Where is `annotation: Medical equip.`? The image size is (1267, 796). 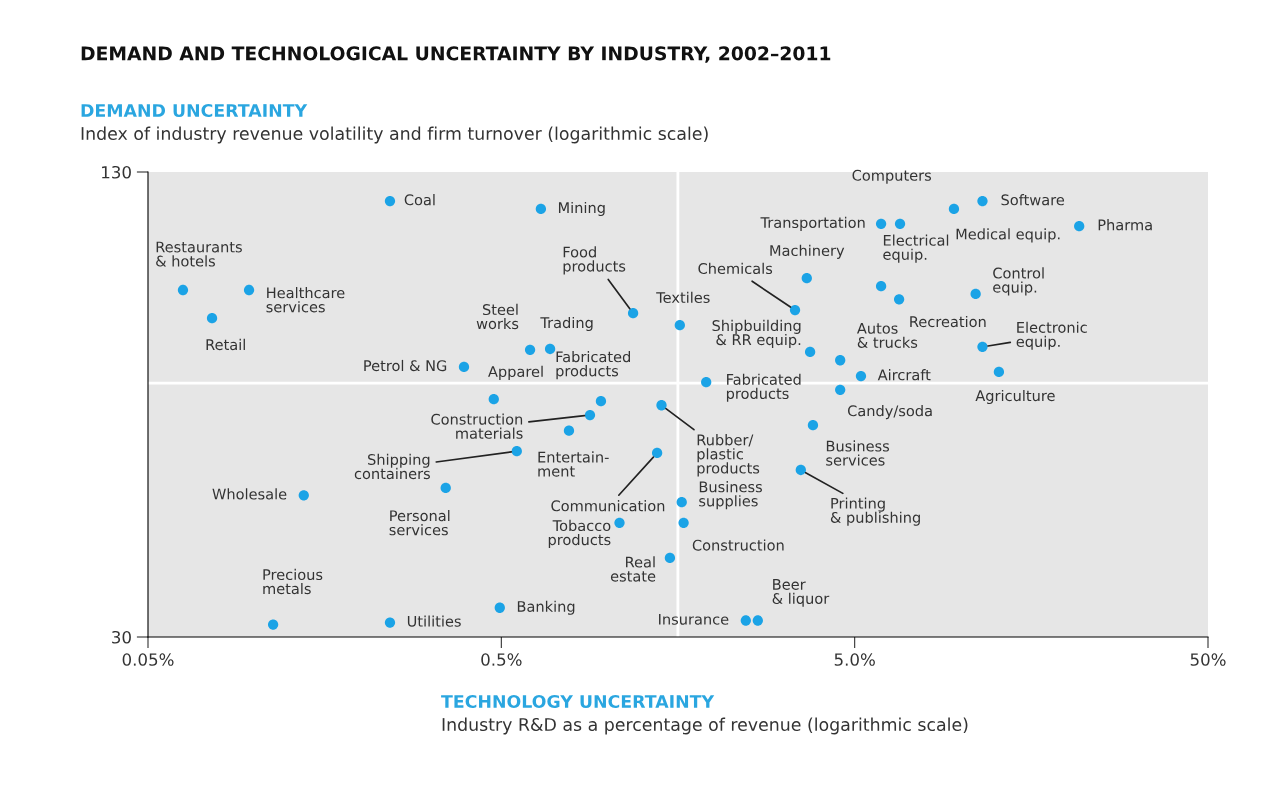 annotation: Medical equip. is located at coordinates (1008, 235).